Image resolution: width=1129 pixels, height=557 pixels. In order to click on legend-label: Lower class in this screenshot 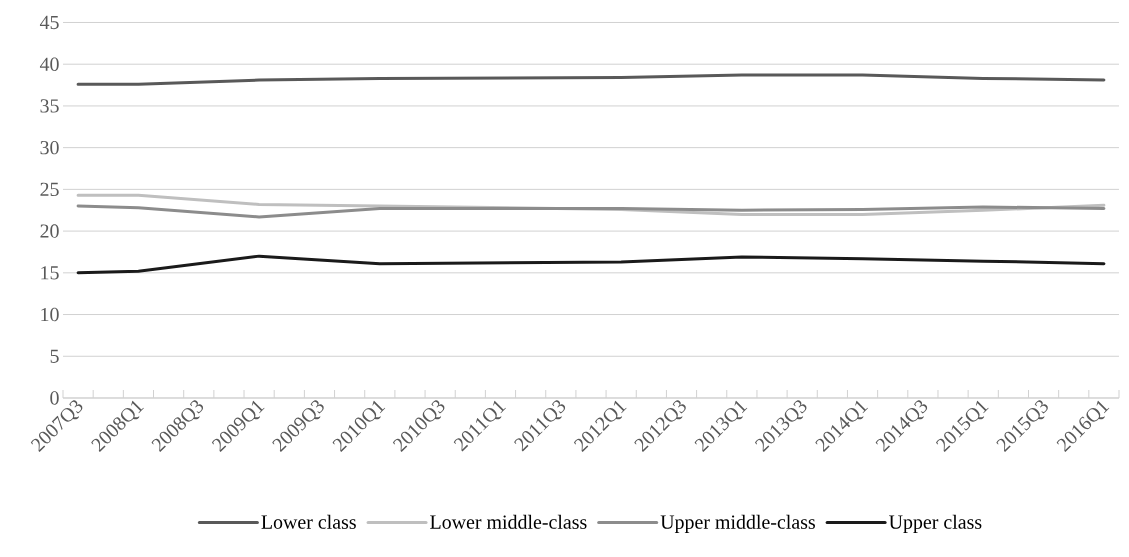, I will do `click(308, 521)`.